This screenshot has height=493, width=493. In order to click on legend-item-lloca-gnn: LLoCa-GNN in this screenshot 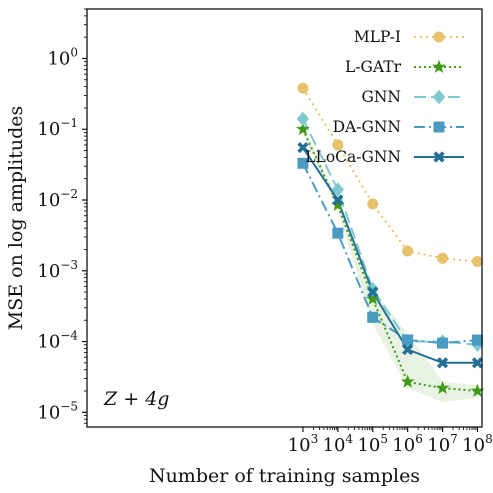, I will do `click(384, 157)`.